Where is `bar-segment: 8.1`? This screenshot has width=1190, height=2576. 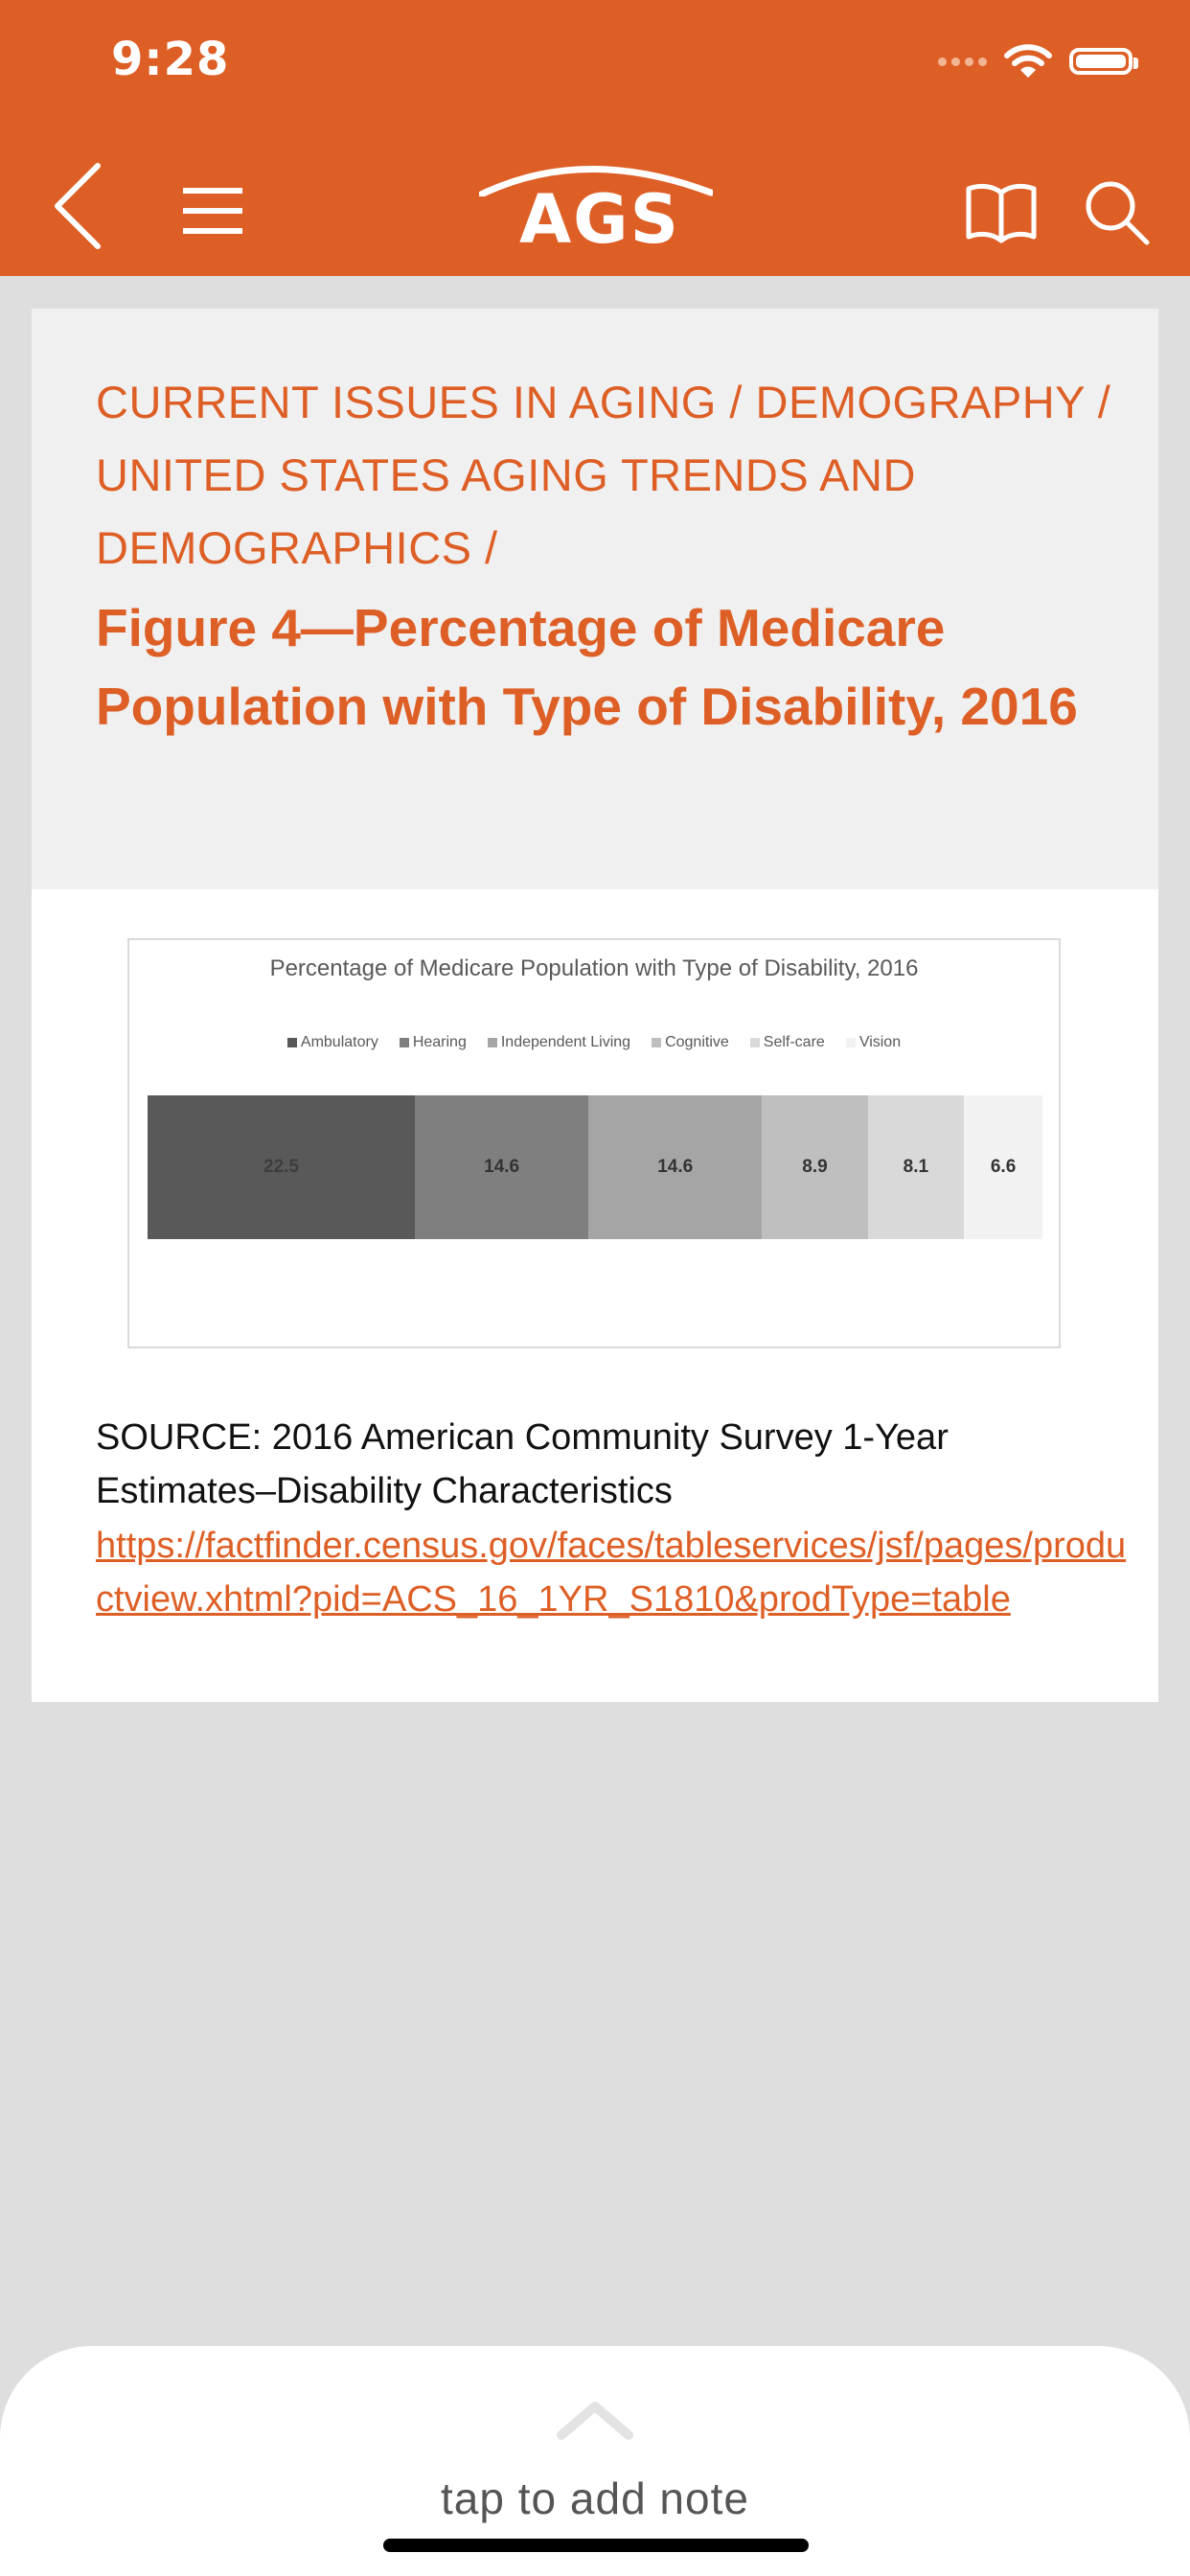
bar-segment: 8.1 is located at coordinates (916, 1167).